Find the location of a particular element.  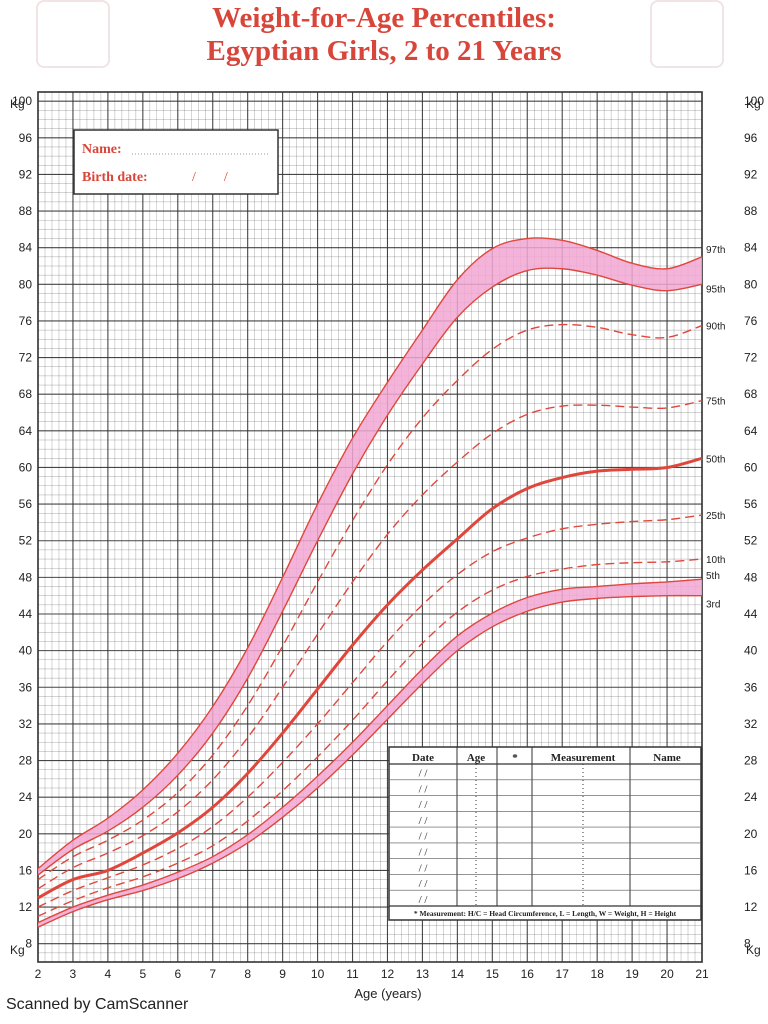

x-tick-label: 10 is located at coordinates (318, 974).